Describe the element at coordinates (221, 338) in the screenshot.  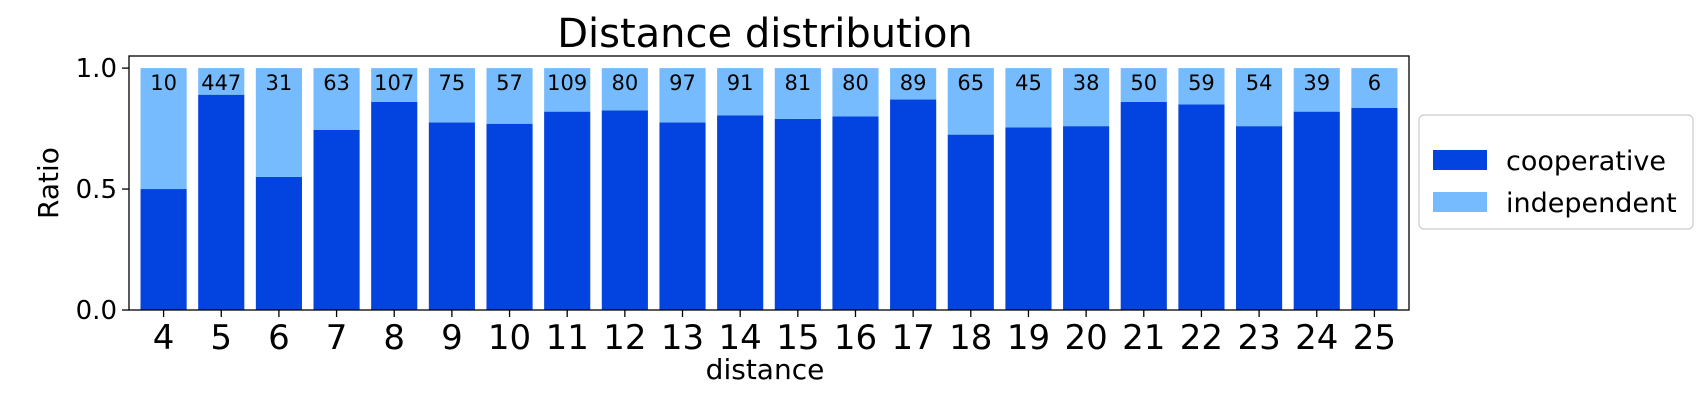
I see `x-tick-label-5: 5` at that location.